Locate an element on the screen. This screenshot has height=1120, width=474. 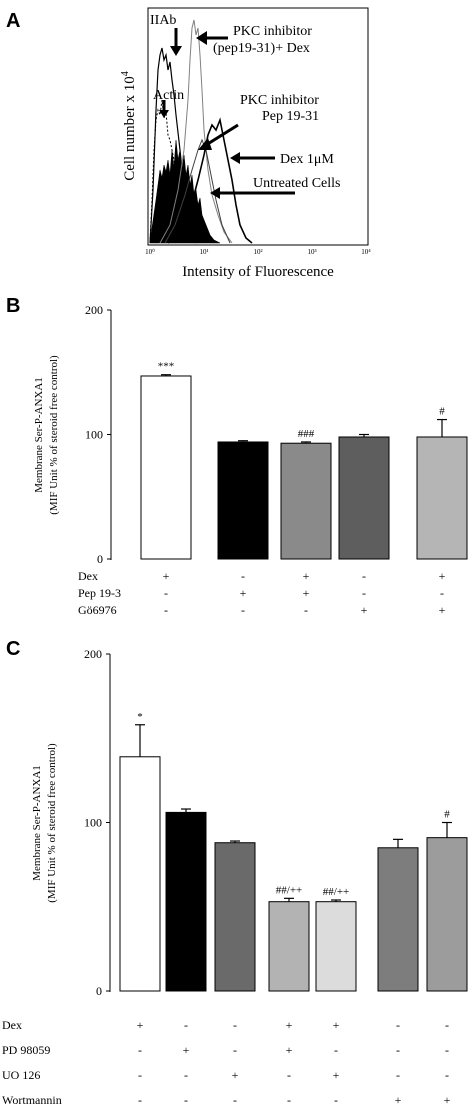
panel-letter-b: B is located at coordinates (13, 306).